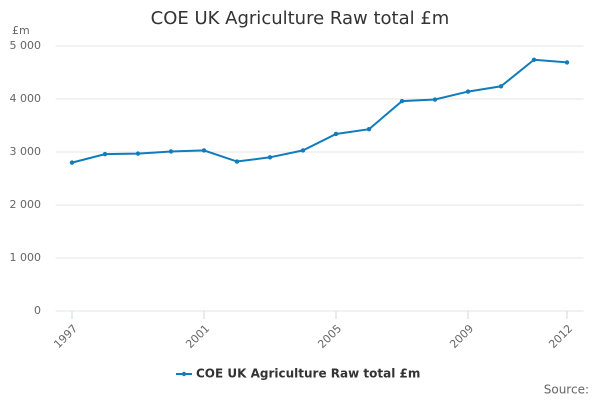  Describe the element at coordinates (26, 257) in the screenshot. I see `y-tick-label: 1 000` at that location.